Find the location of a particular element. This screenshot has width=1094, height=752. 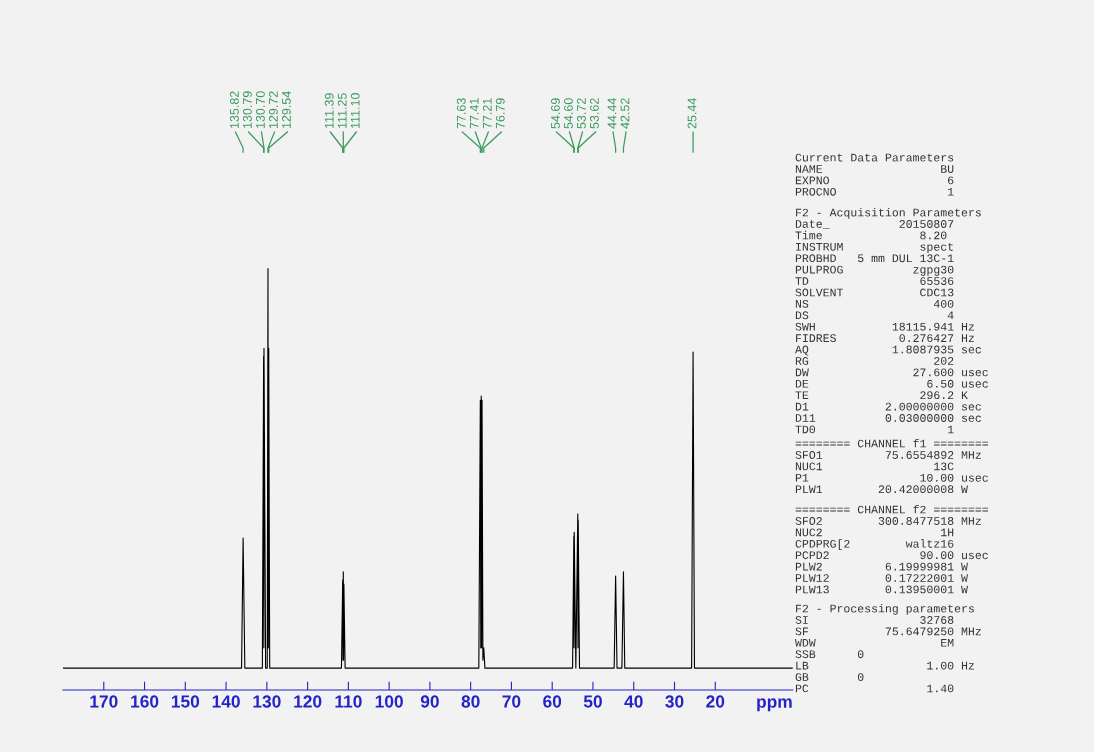

text: Current Data Parameters NAME BU EXPNO 6 PROCNO 1 is located at coordinates (874, 174).